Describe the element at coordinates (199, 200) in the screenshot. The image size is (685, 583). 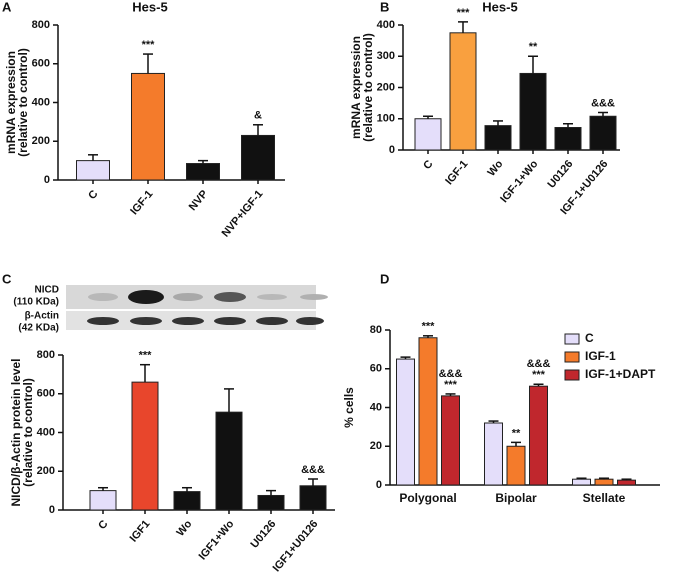
I see `x-tick-label: NVP` at that location.